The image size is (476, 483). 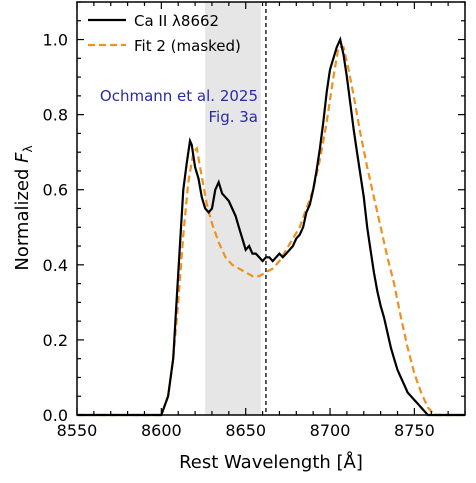 What do you see at coordinates (187, 46) in the screenshot?
I see `legend-fit-label: Fit 2 (masked)` at bounding box center [187, 46].